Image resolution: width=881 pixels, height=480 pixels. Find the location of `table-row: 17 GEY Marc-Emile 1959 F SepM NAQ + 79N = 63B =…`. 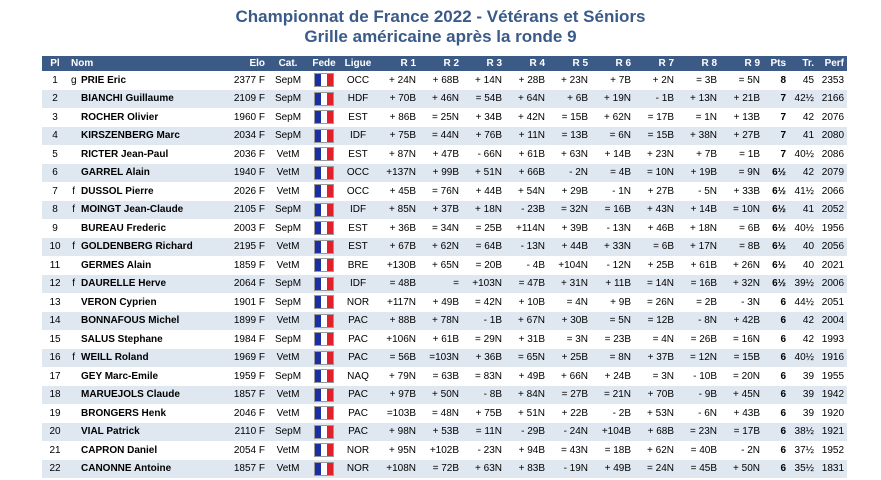

table-row: 17 GEY Marc-Emile 1959 F SepM NAQ + 79N = 63B =… is located at coordinates (445, 376).